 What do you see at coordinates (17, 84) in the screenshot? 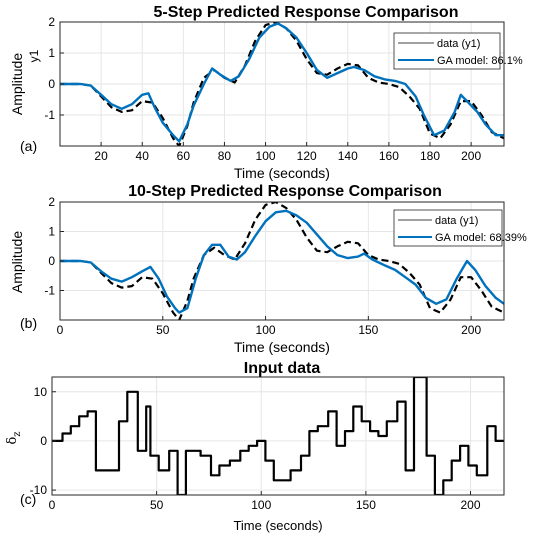
I see `panel-a-ylabel: Amplitude` at bounding box center [17, 84].